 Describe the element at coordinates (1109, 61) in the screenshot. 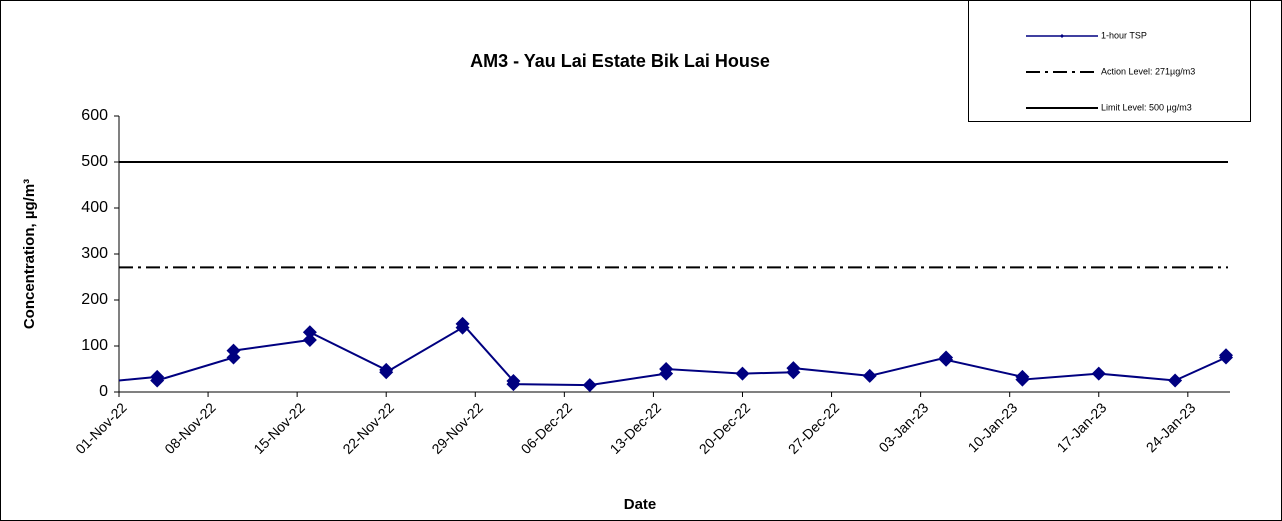

I see `legend-box` at that location.